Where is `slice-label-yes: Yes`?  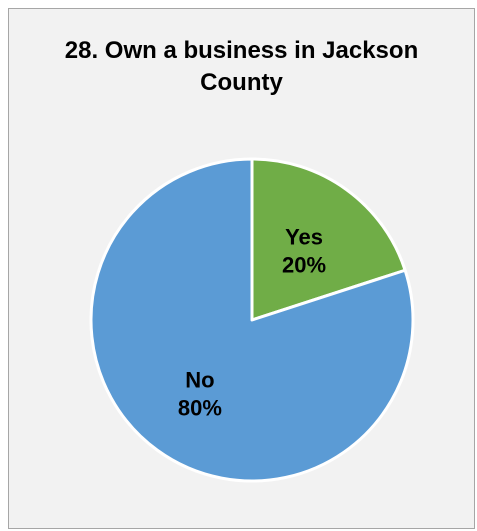
slice-label-yes: Yes is located at coordinates (304, 236).